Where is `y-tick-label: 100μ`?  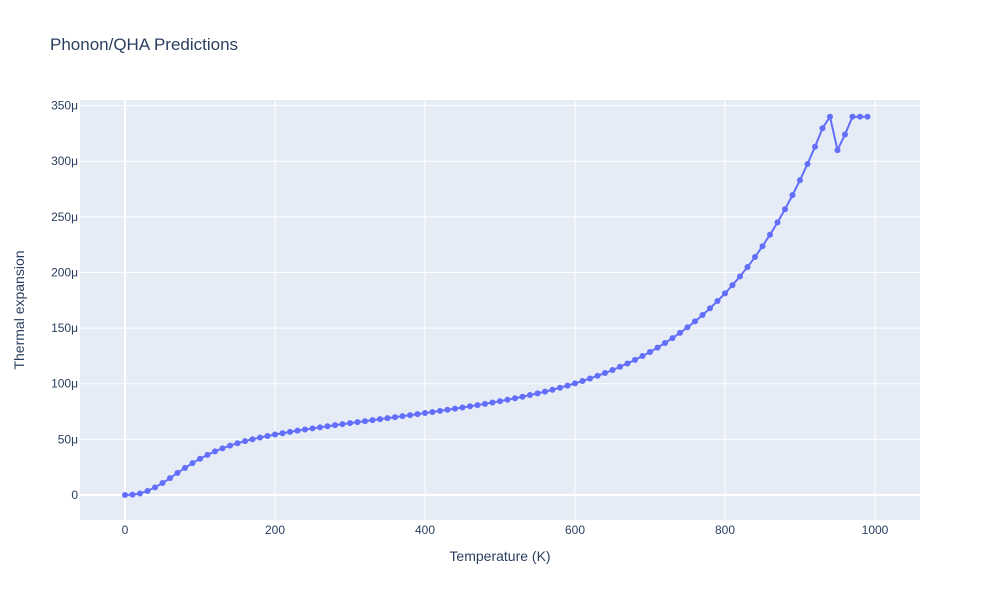 y-tick-label: 100μ is located at coordinates (64, 384).